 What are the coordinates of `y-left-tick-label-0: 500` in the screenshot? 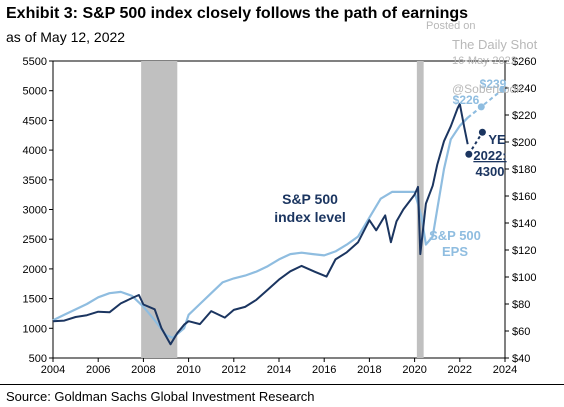 It's located at (38, 359).